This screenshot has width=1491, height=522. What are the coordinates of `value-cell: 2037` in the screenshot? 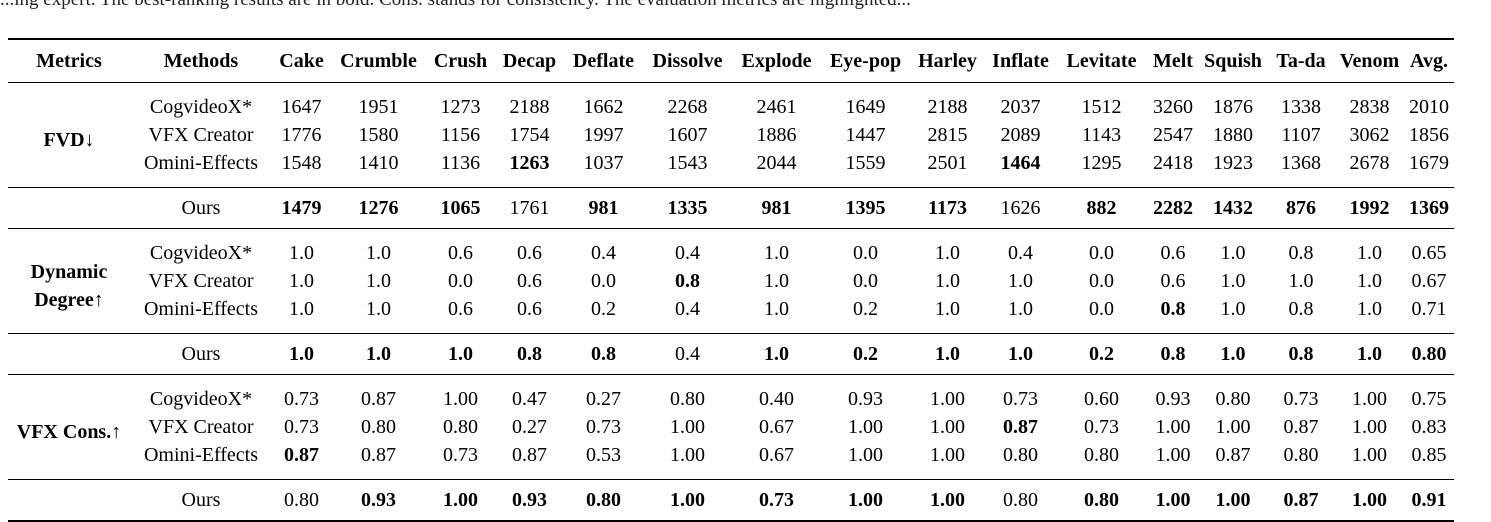 It's located at (1020, 106).